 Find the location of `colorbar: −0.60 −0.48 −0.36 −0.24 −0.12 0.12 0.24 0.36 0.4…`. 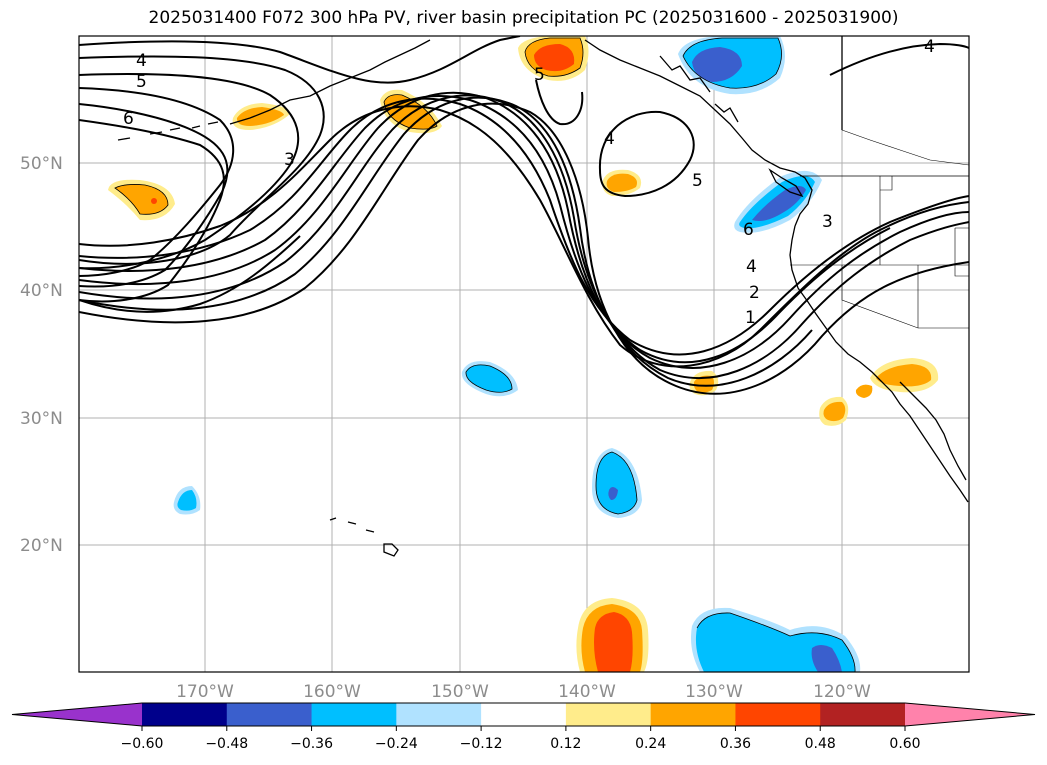

colorbar: −0.60 −0.48 −0.36 −0.24 −0.12 0.12 0.24 0.36 0.4… is located at coordinates (523, 727).